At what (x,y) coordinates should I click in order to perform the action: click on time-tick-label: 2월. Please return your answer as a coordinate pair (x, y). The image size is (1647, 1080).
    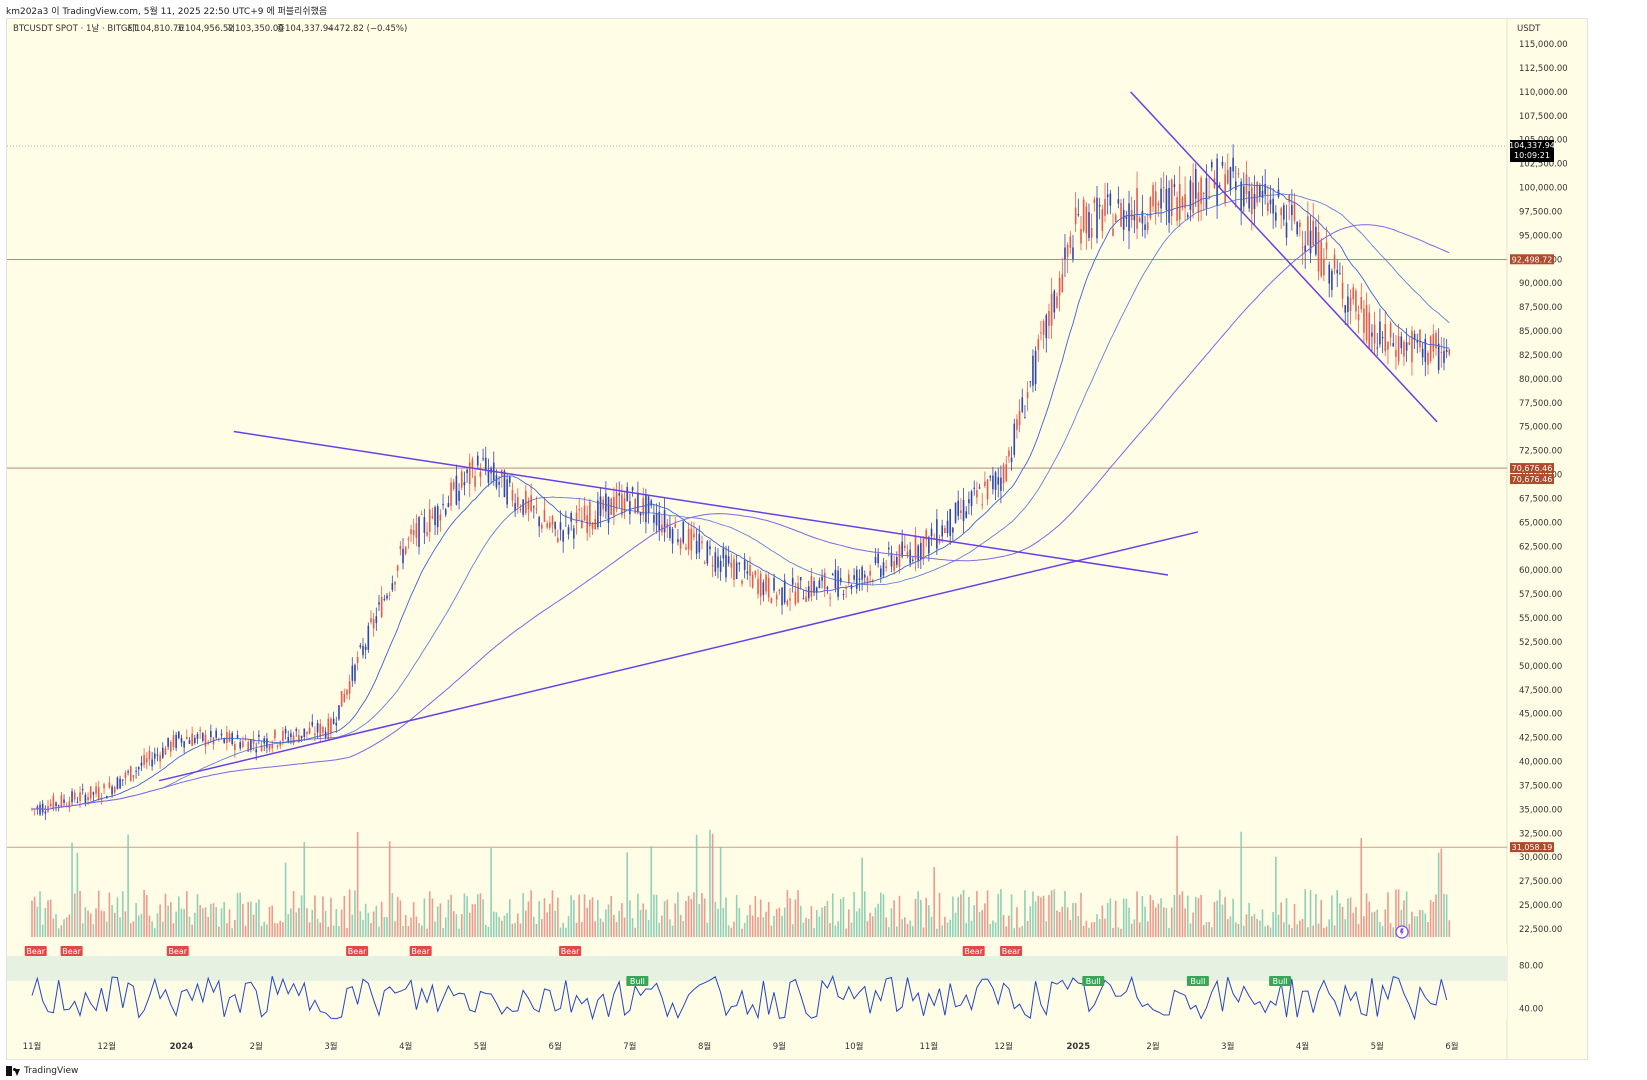
    Looking at the image, I should click on (1152, 1046).